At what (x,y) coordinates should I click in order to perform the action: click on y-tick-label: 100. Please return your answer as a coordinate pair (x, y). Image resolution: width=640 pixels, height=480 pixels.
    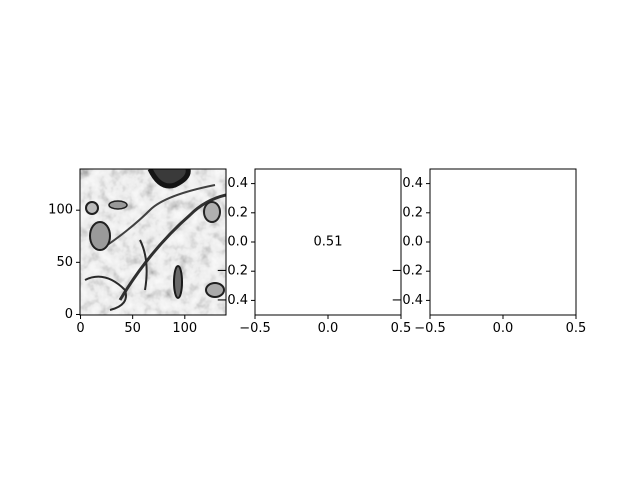
    Looking at the image, I should click on (60, 210).